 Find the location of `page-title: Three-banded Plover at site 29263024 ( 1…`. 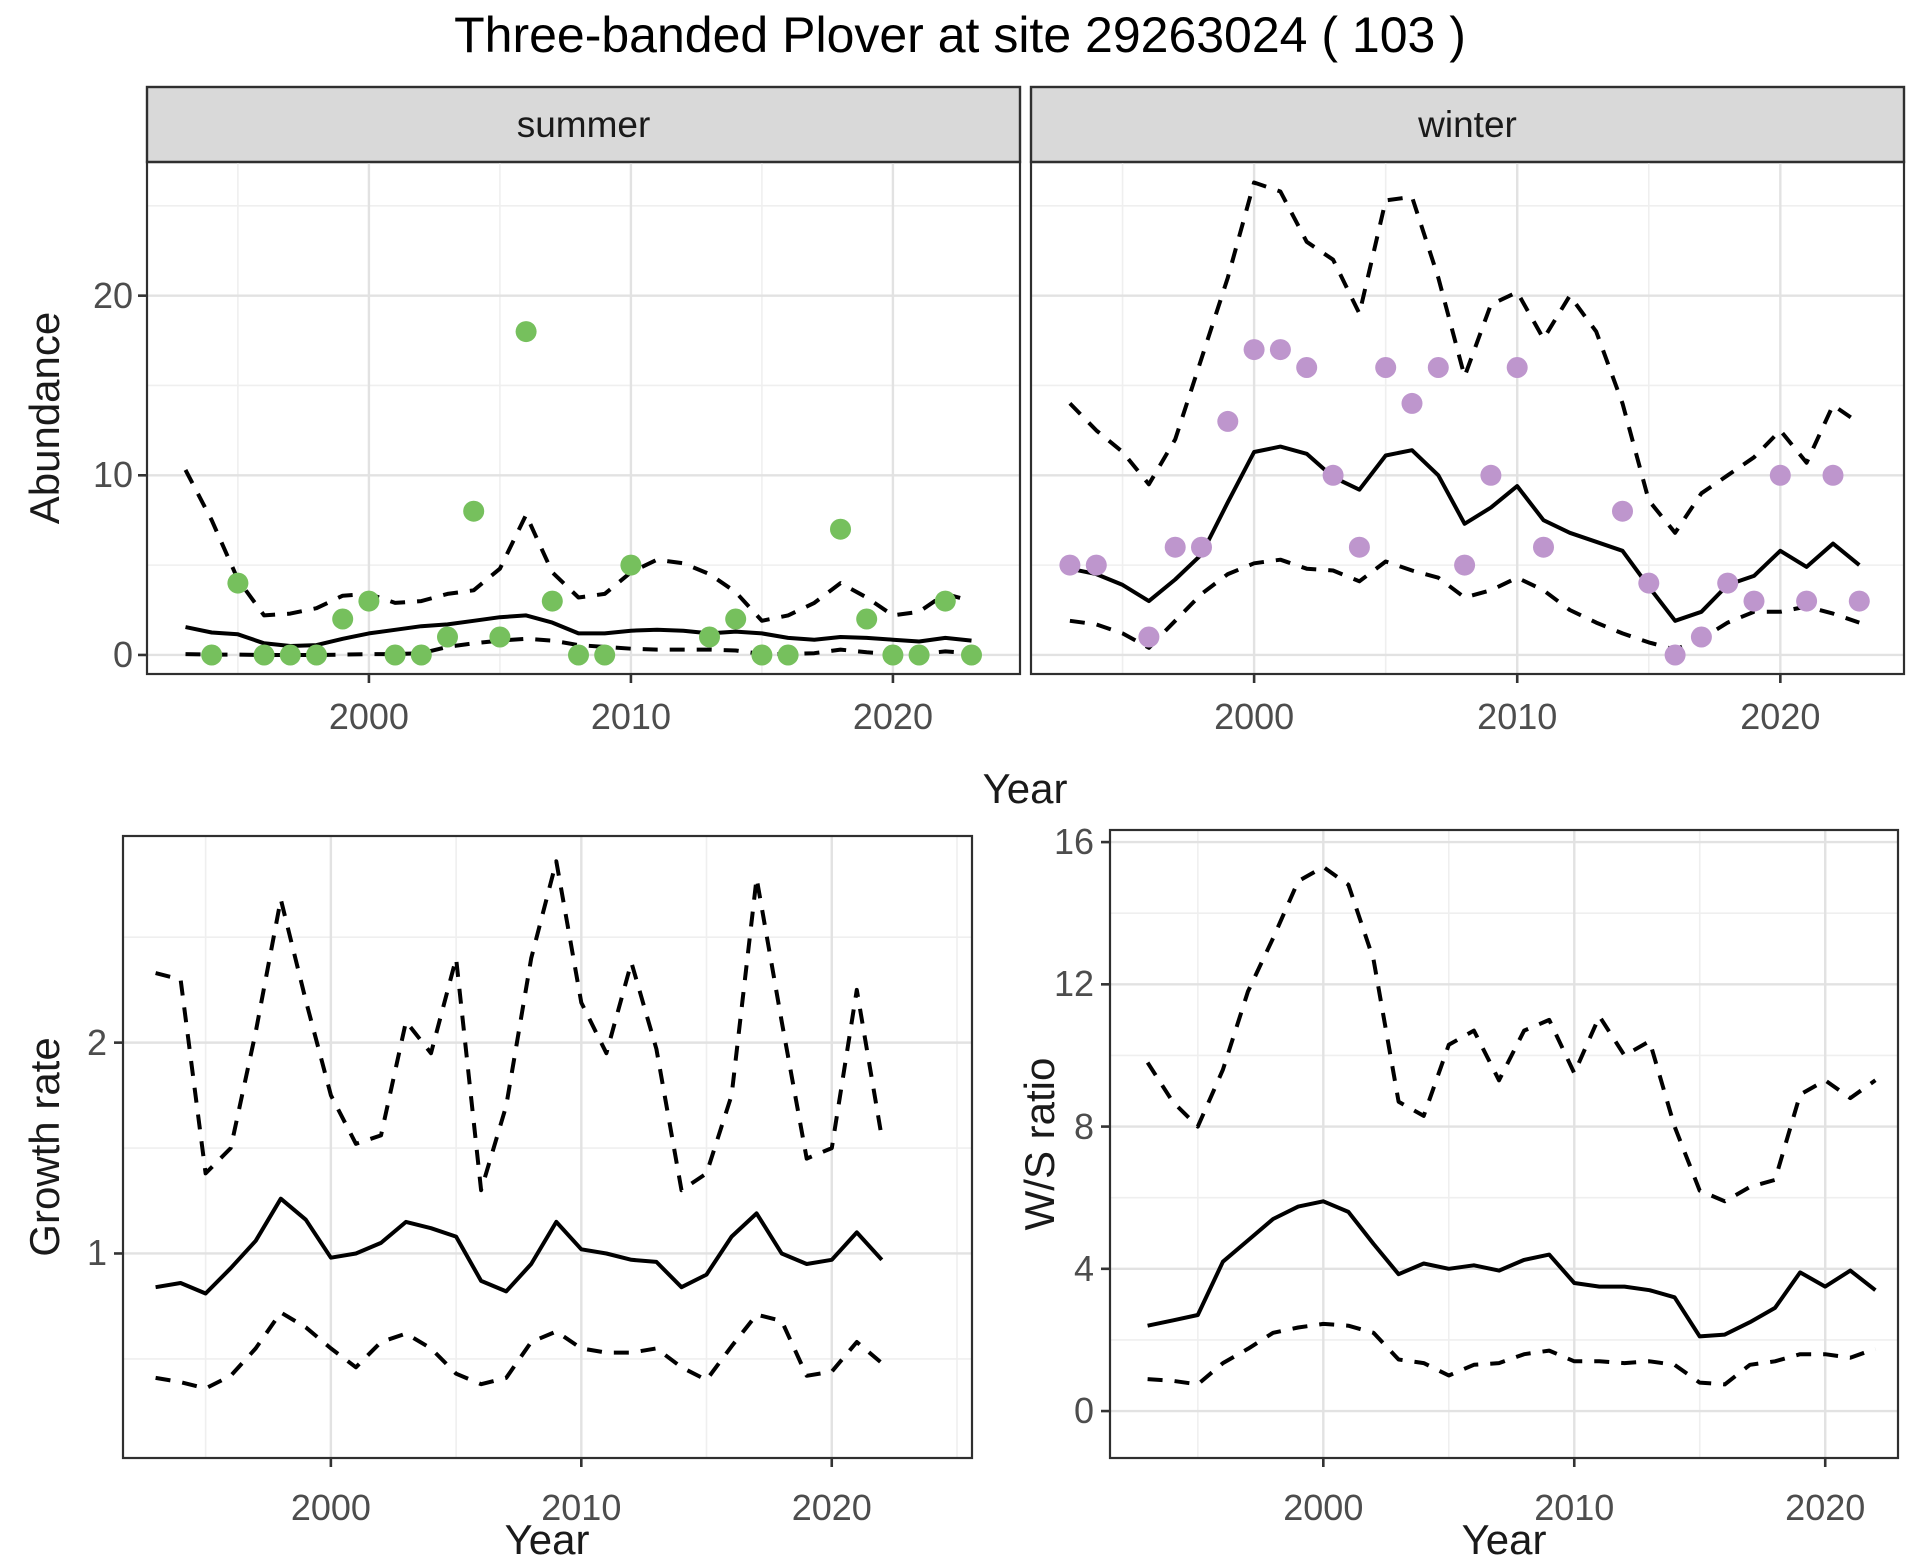

page-title: Three-banded Plover at site 29263024 ( 1… is located at coordinates (960, 35).